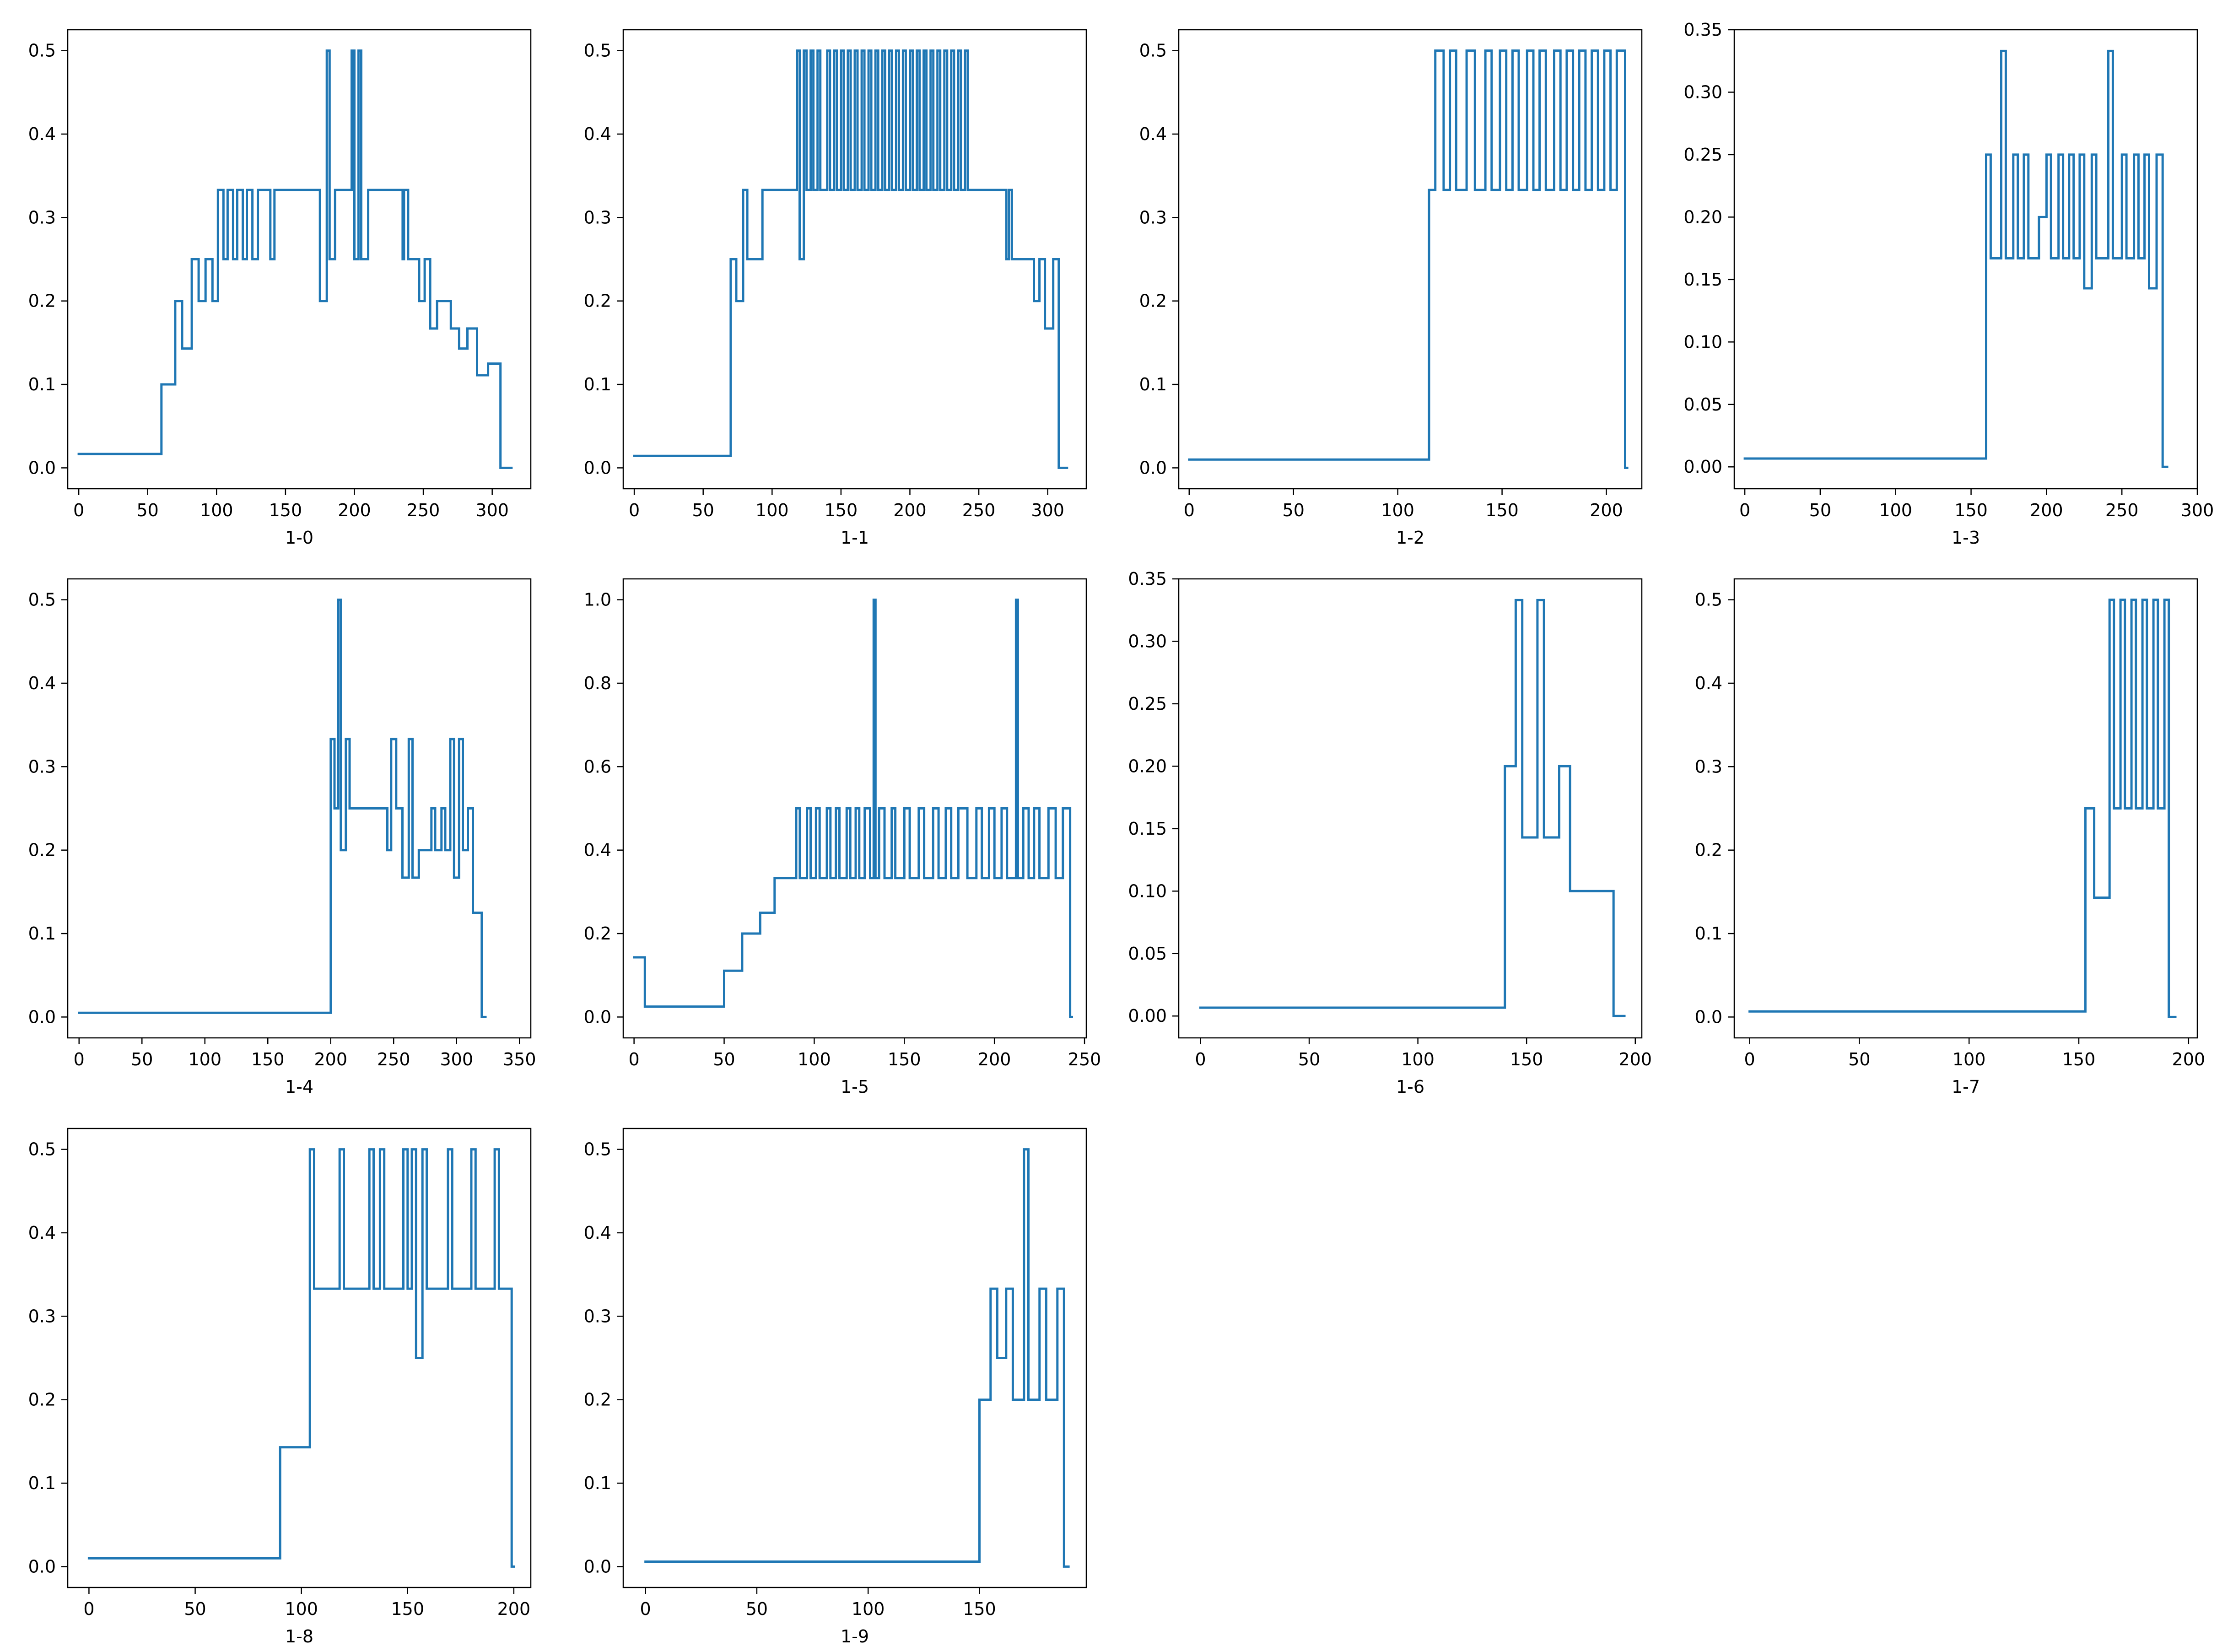  What do you see at coordinates (597, 766) in the screenshot?
I see `y-tick-label: 0.6` at bounding box center [597, 766].